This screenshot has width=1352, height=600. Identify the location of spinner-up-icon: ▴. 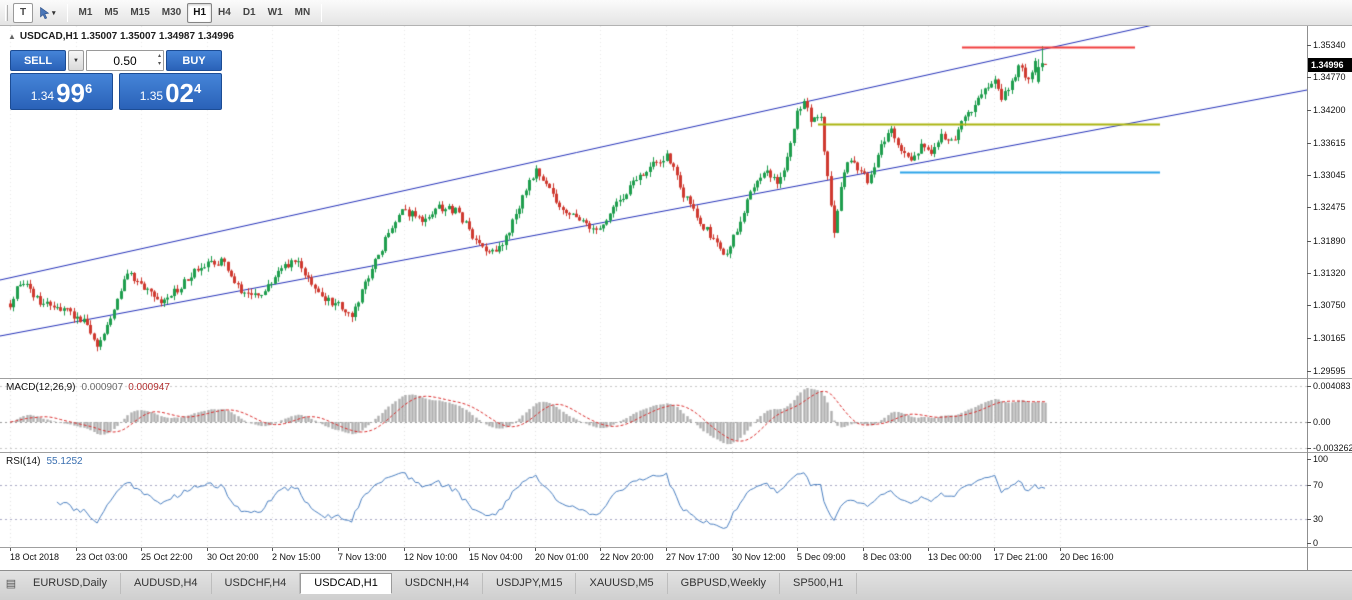
(159, 56).